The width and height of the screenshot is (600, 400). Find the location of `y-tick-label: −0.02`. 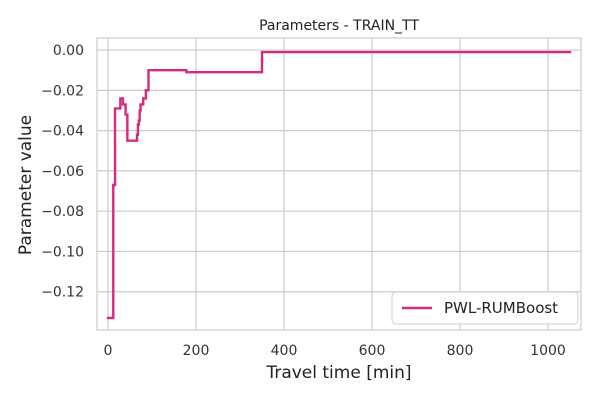

y-tick-label: −0.02 is located at coordinates (62, 91).